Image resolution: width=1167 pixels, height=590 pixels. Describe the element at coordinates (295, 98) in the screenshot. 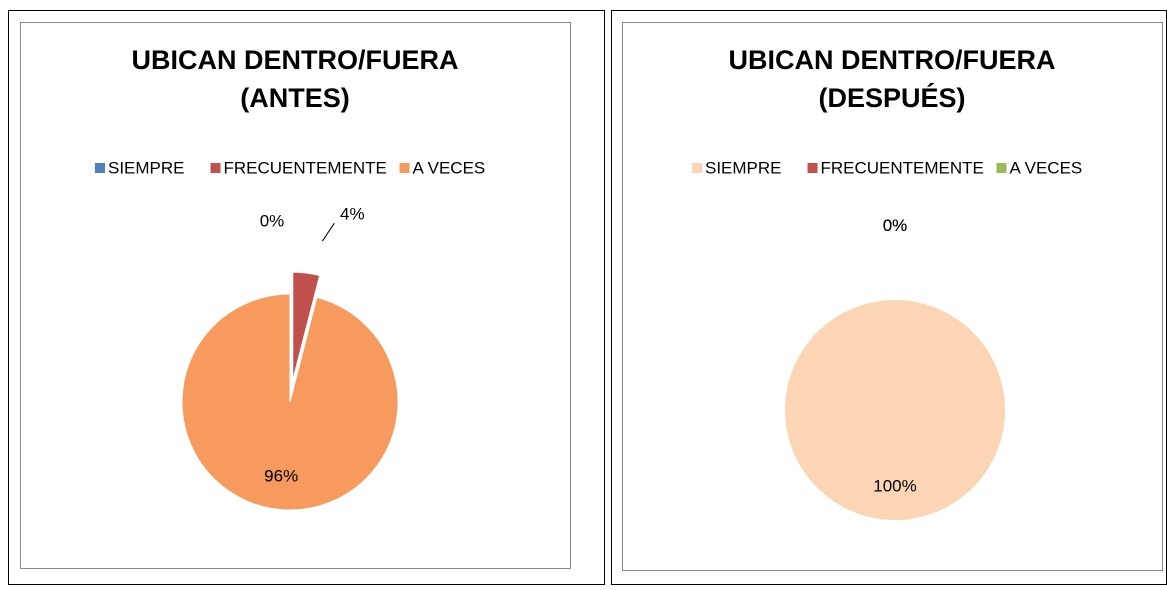

I see `chart-title: (ANTES)` at that location.